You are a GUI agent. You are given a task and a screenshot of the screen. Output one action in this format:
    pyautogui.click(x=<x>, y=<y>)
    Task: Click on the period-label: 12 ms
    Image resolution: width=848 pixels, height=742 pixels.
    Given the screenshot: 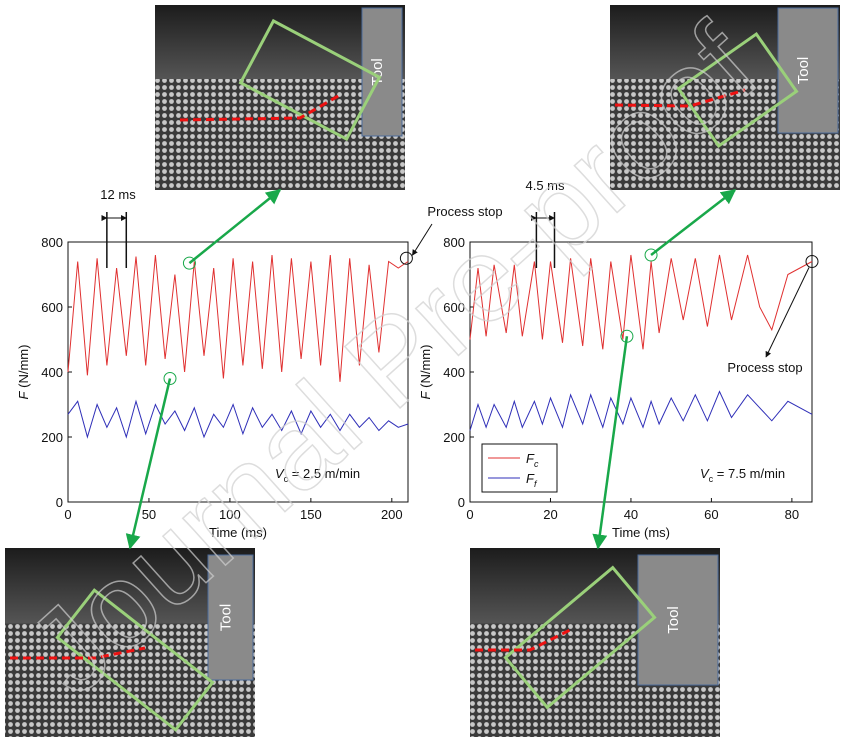 What is the action you would take?
    pyautogui.click(x=118, y=194)
    